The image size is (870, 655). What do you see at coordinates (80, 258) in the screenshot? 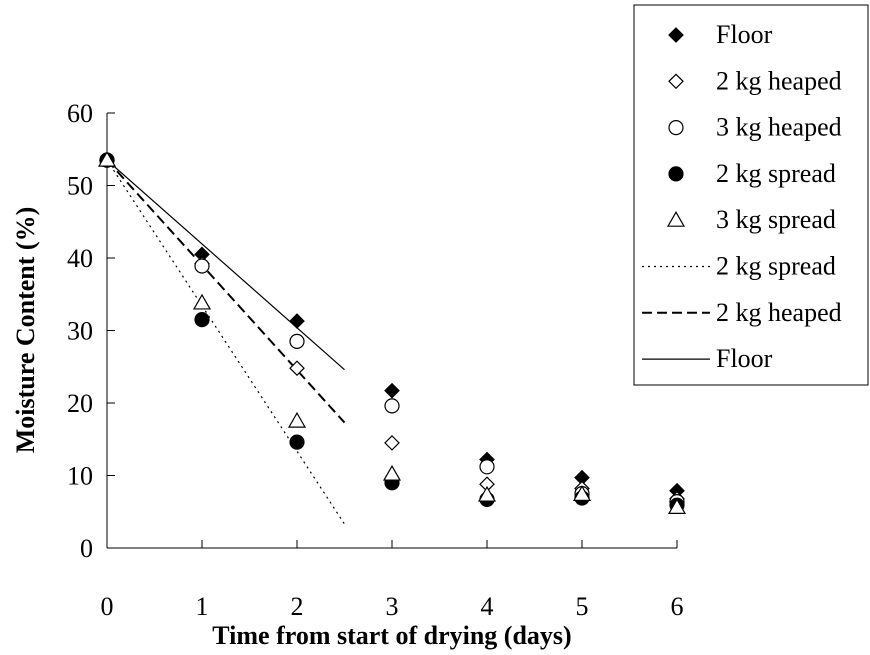
I see `y-tick-label: 40` at bounding box center [80, 258].